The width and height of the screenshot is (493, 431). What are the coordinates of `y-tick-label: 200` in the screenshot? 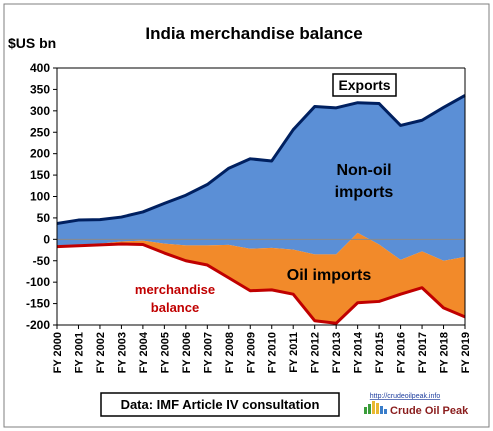 It's located at (40, 154).